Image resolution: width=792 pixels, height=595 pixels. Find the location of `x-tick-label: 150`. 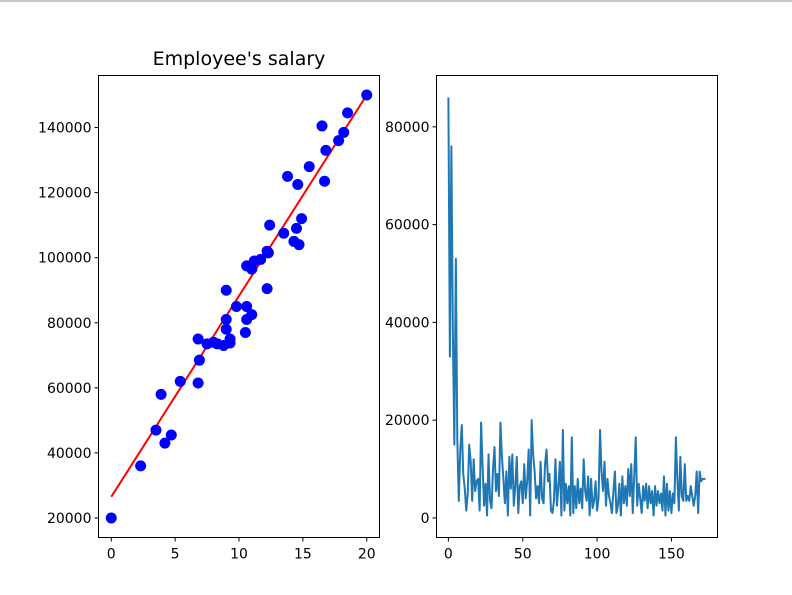

x-tick-label: 150 is located at coordinates (671, 555).